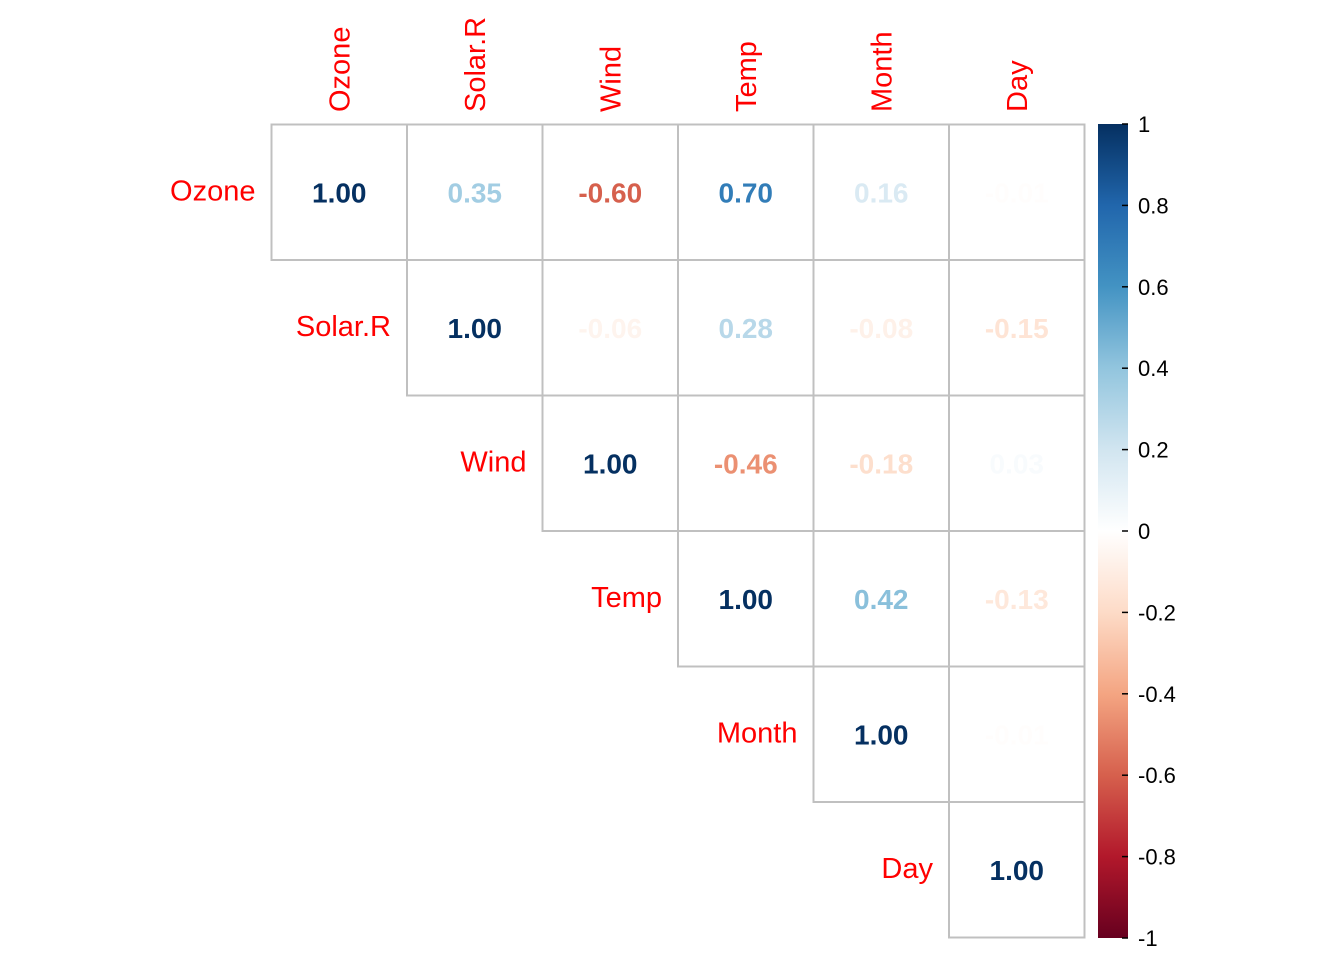 The image size is (1344, 960). Describe the element at coordinates (1153, 450) in the screenshot. I see `legend-tick-label: 0.2` at that location.